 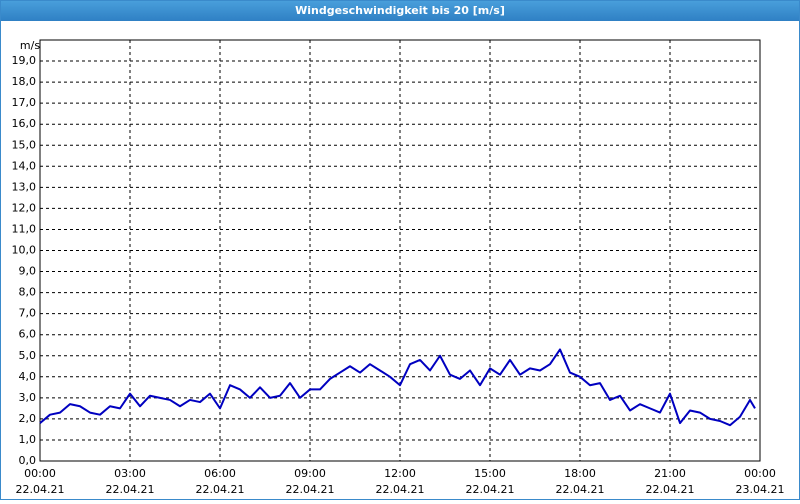 What do you see at coordinates (490, 473) in the screenshot?
I see `x-tick-label: 15:00` at bounding box center [490, 473].